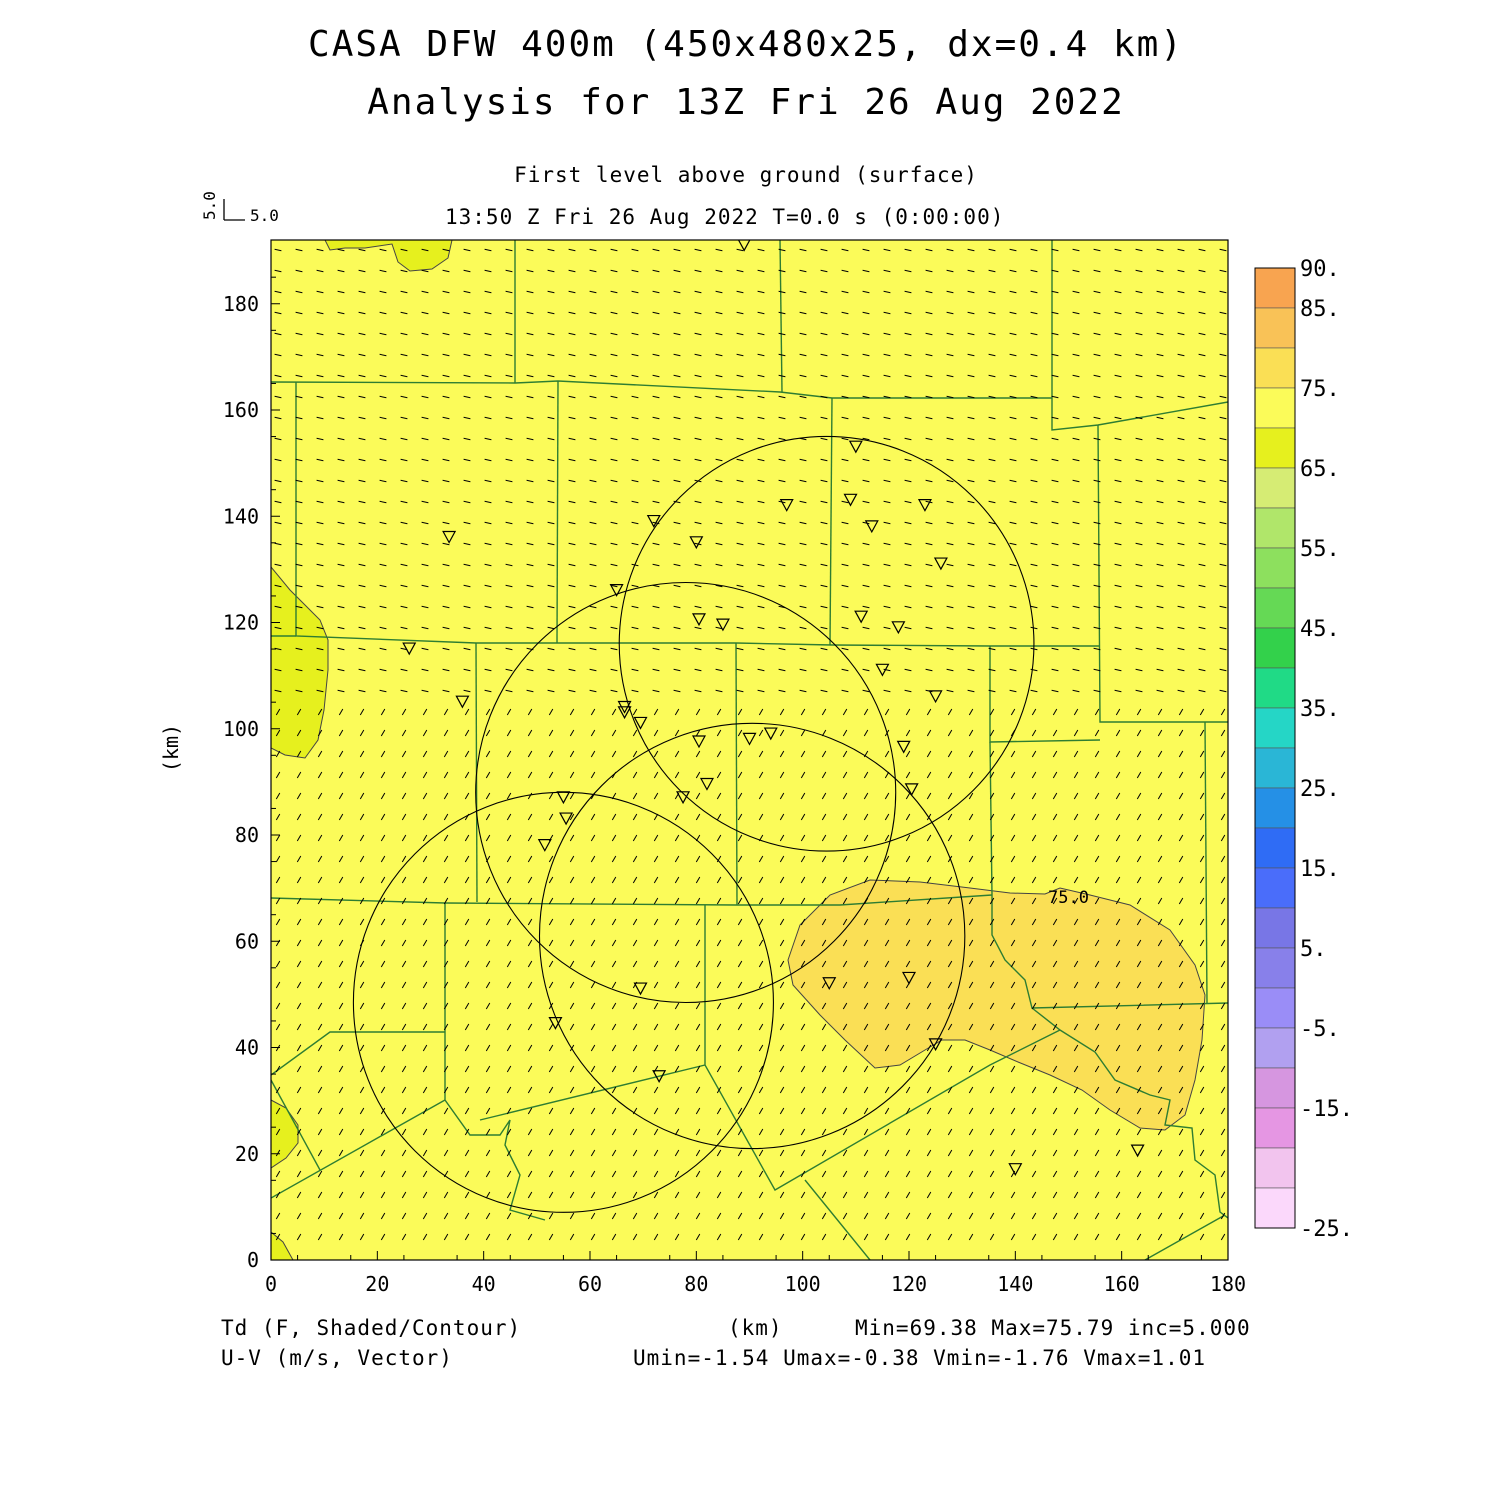 This screenshot has width=1500, height=1500. What do you see at coordinates (337, 1358) in the screenshot?
I see `field-vector-description: U-V (m/s, Vector)` at bounding box center [337, 1358].